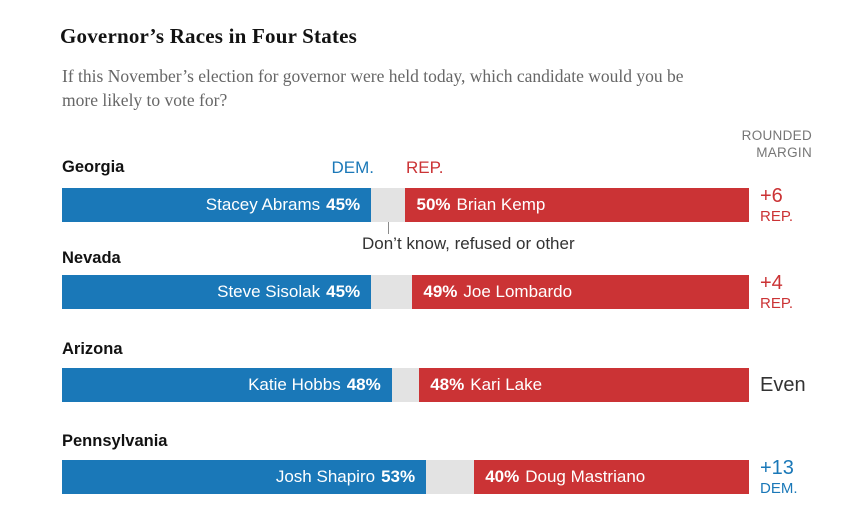 The width and height of the screenshot is (855, 521). Describe the element at coordinates (784, 152) in the screenshot. I see `rounded-margin-header-line2: MARGIN` at that location.